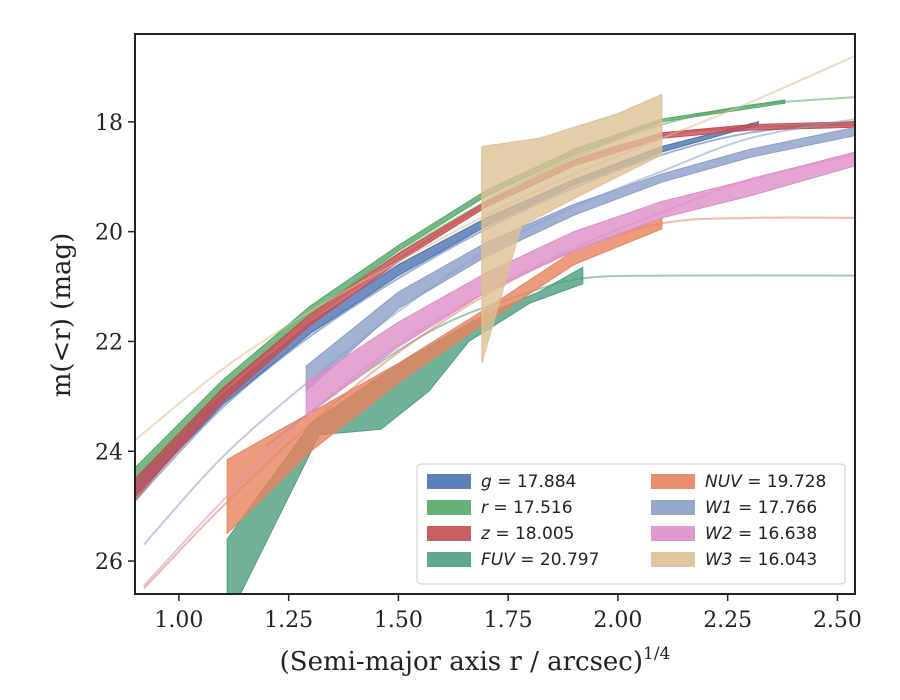 This screenshot has width=900, height=700. I want to click on legend-item-r: r = 17.516, so click(500, 508).